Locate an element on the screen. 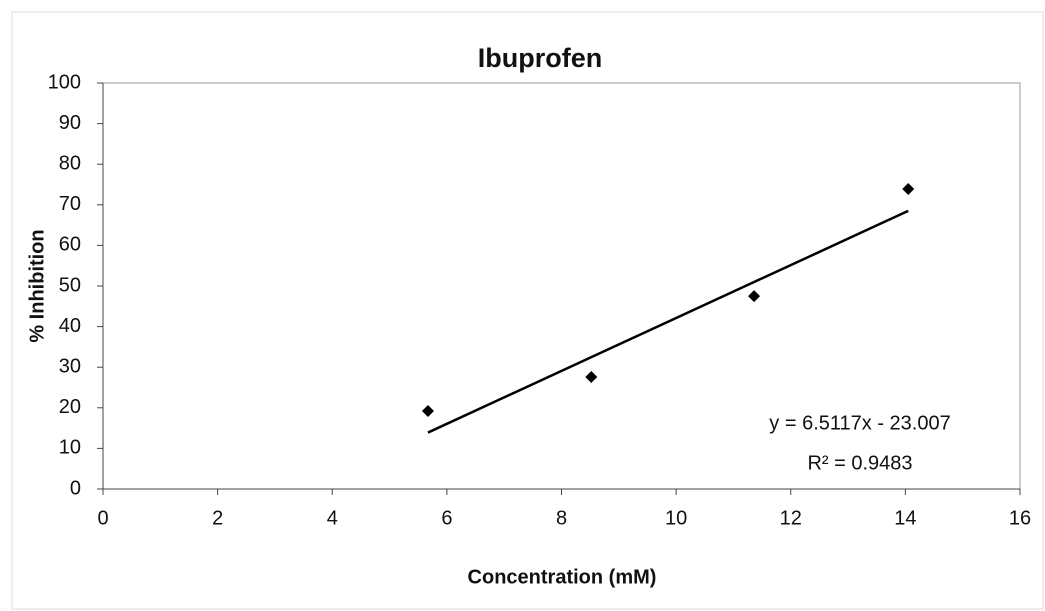 Image resolution: width=1045 pixels, height=611 pixels. y-tick-label: 60 is located at coordinates (70, 245).